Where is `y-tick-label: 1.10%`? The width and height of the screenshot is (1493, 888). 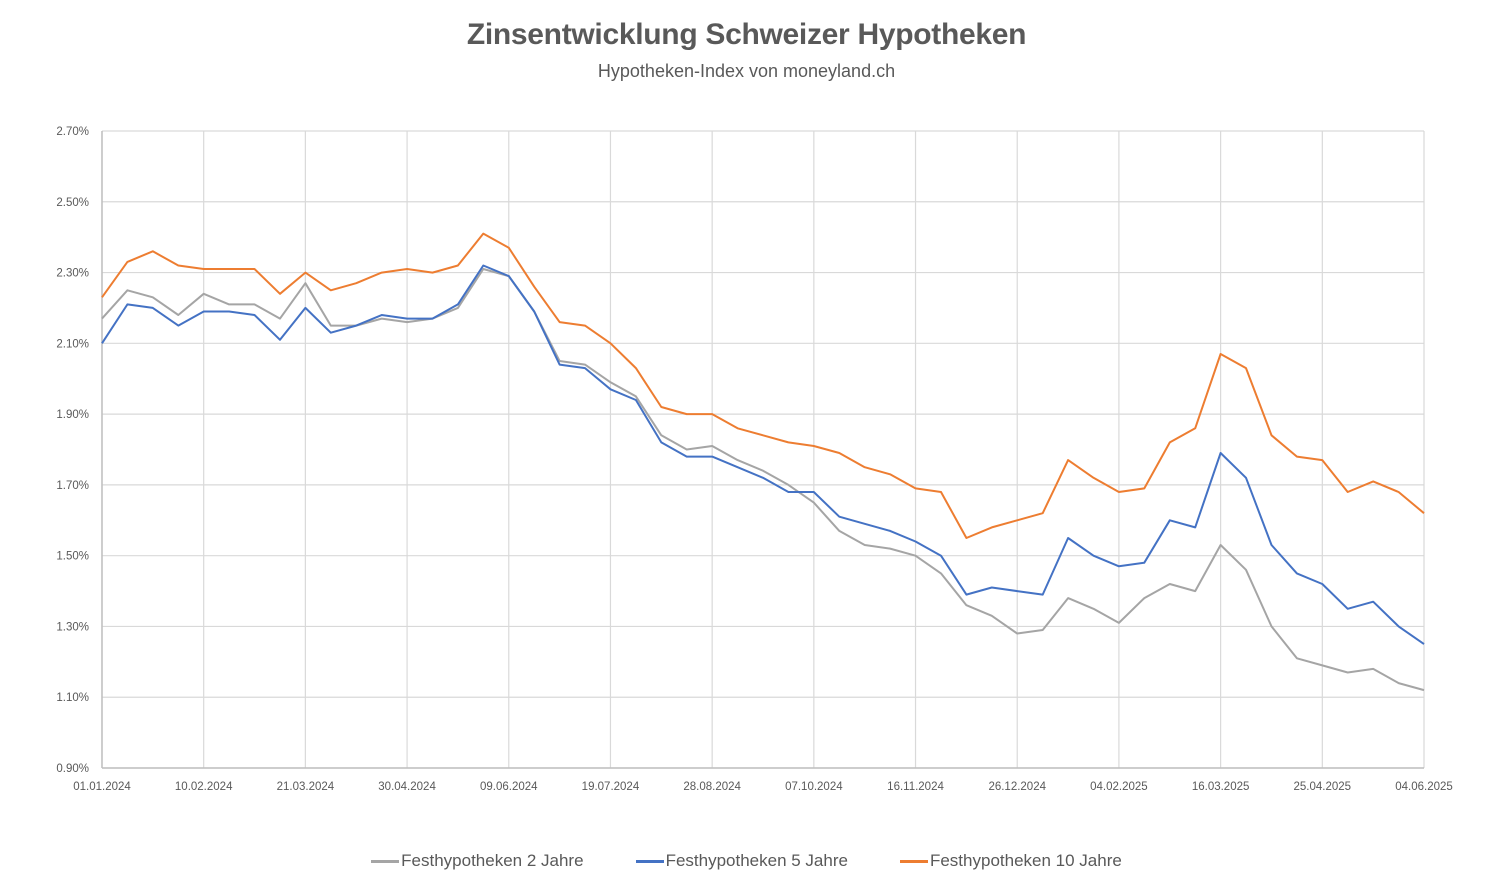 y-tick-label: 1.10% is located at coordinates (72, 698).